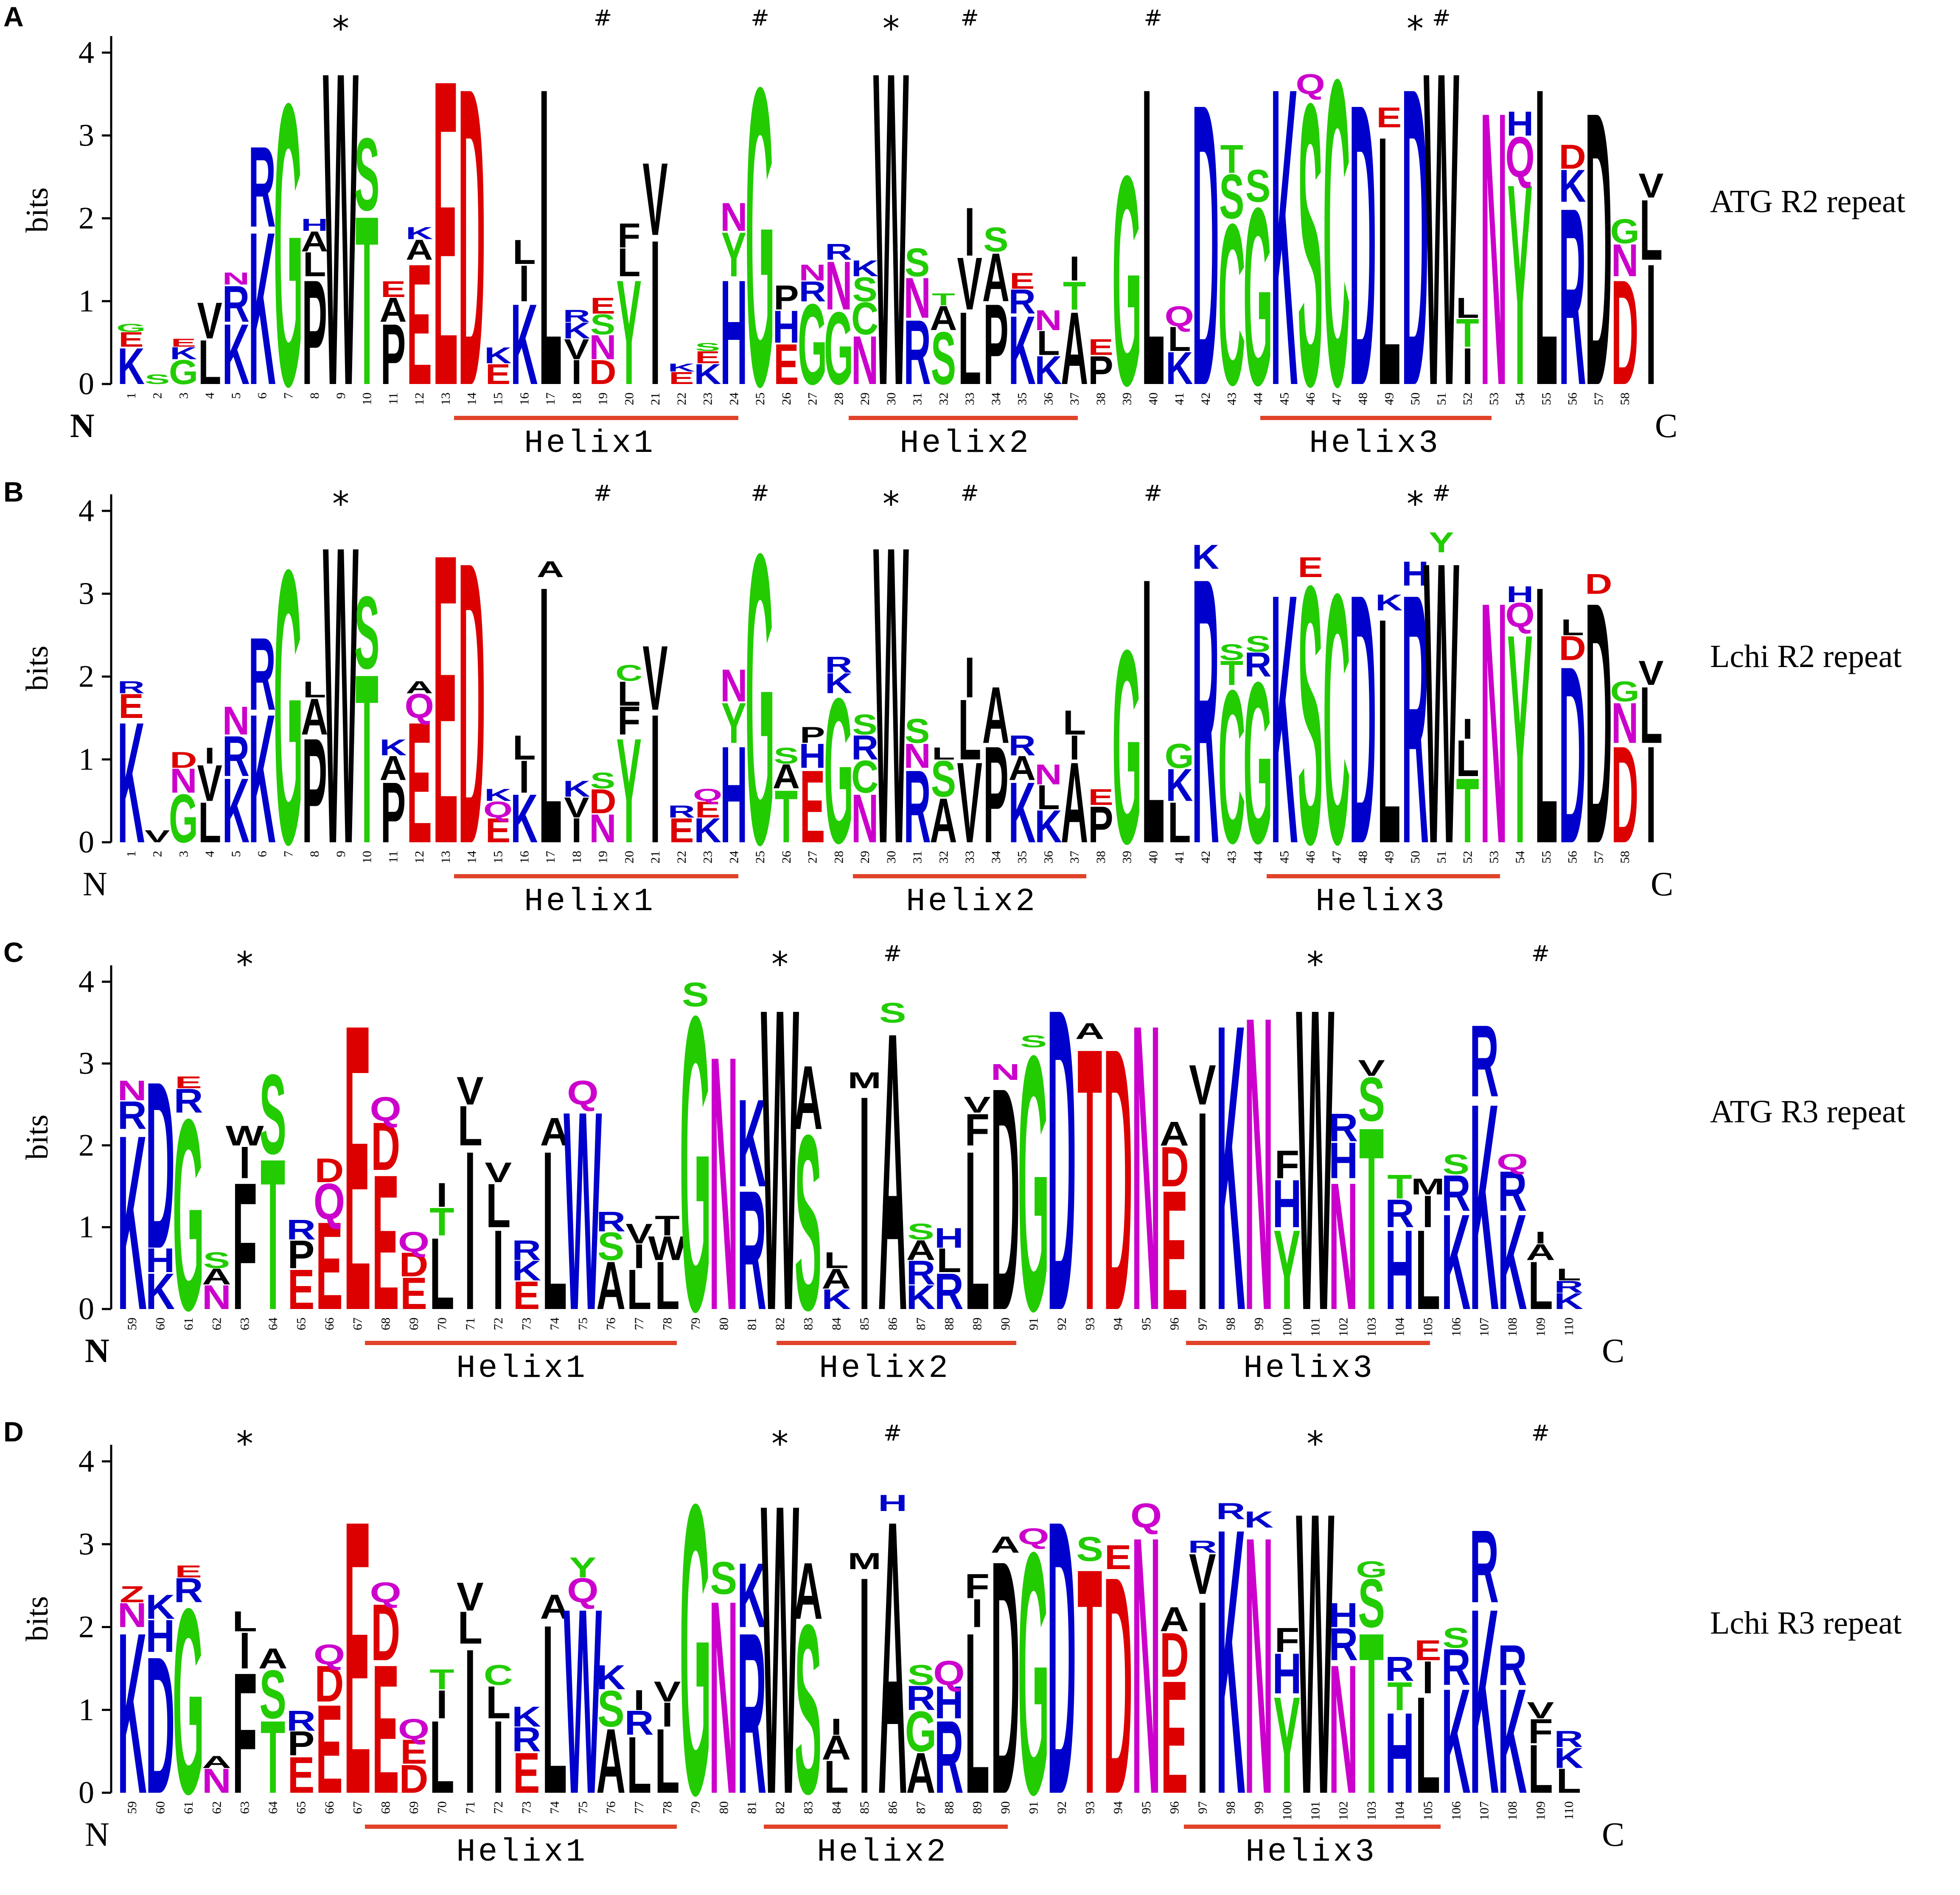 The height and width of the screenshot is (1895, 1960). What do you see at coordinates (611, 1807) in the screenshot?
I see `position-label: 76` at bounding box center [611, 1807].